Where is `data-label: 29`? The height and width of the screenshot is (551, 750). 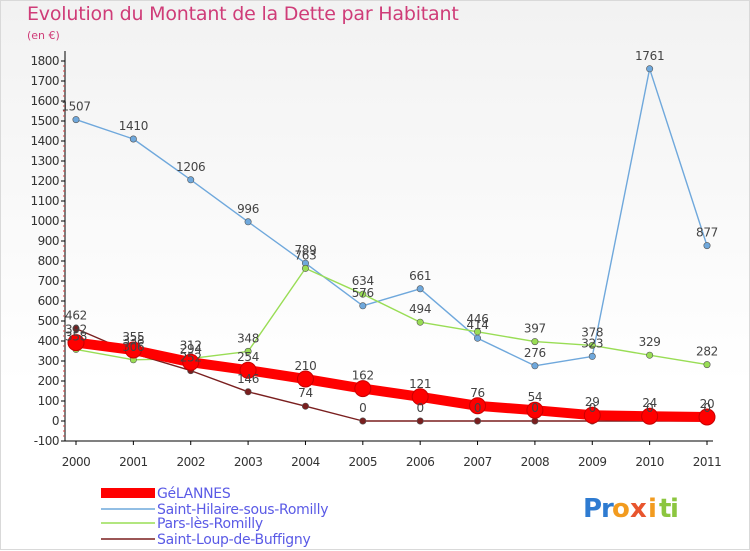
data-label: 29 is located at coordinates (592, 402).